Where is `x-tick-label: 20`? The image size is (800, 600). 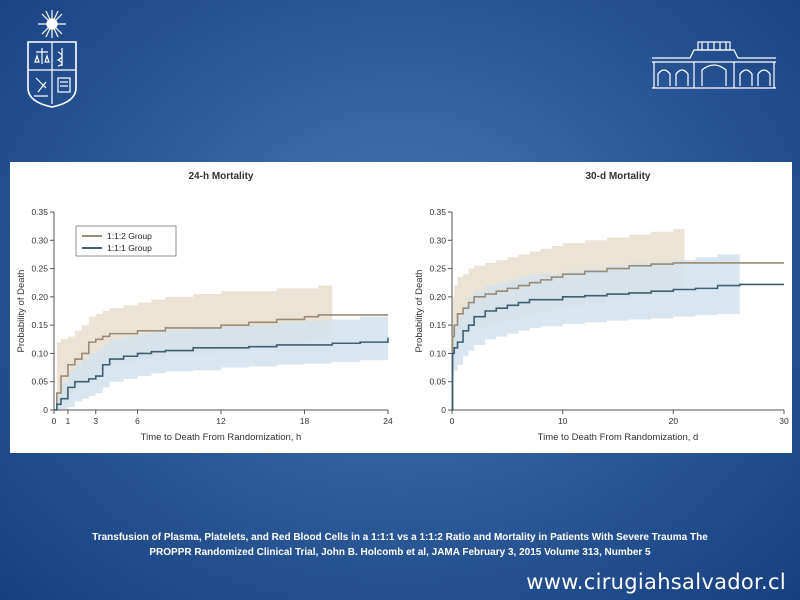 x-tick-label: 20 is located at coordinates (674, 421).